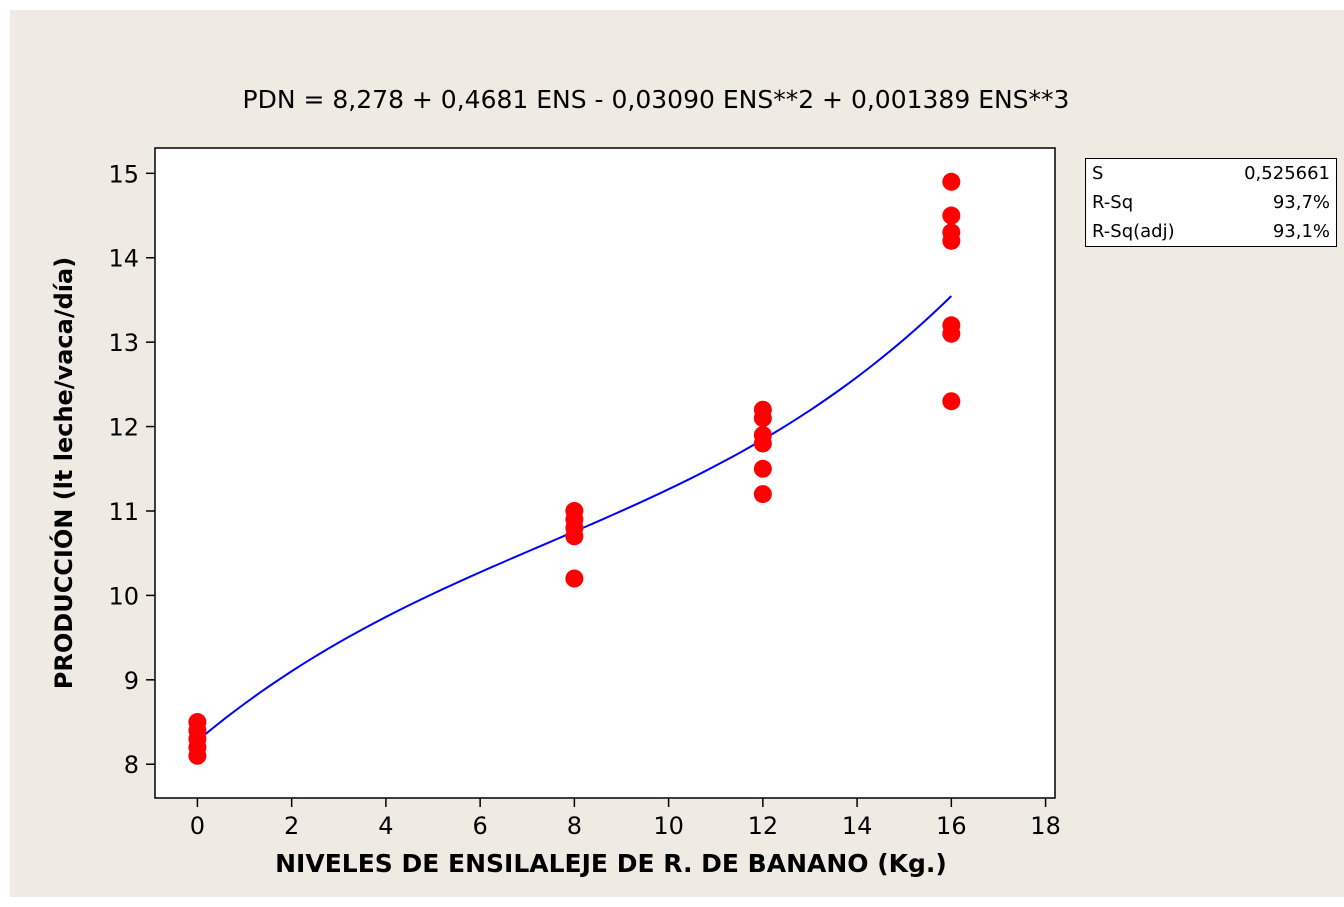  Describe the element at coordinates (385, 826) in the screenshot. I see `x-tick-label: 4` at that location.